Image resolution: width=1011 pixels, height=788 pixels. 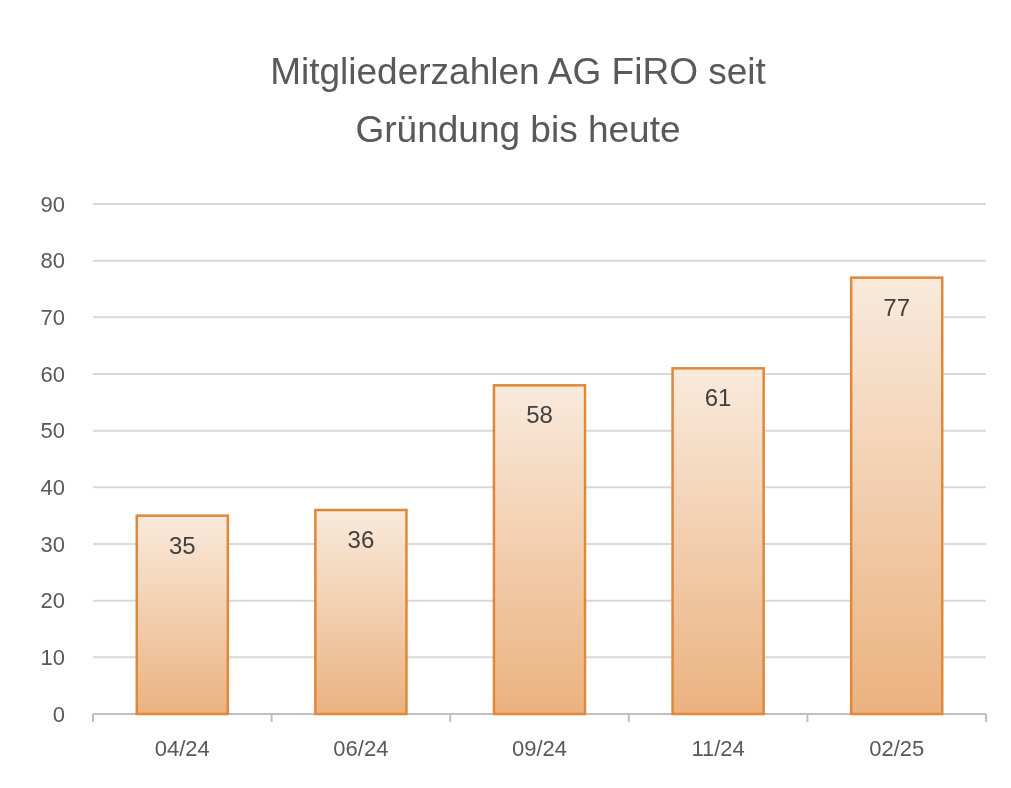 What do you see at coordinates (897, 748) in the screenshot?
I see `x-tick-label: 02/25` at bounding box center [897, 748].